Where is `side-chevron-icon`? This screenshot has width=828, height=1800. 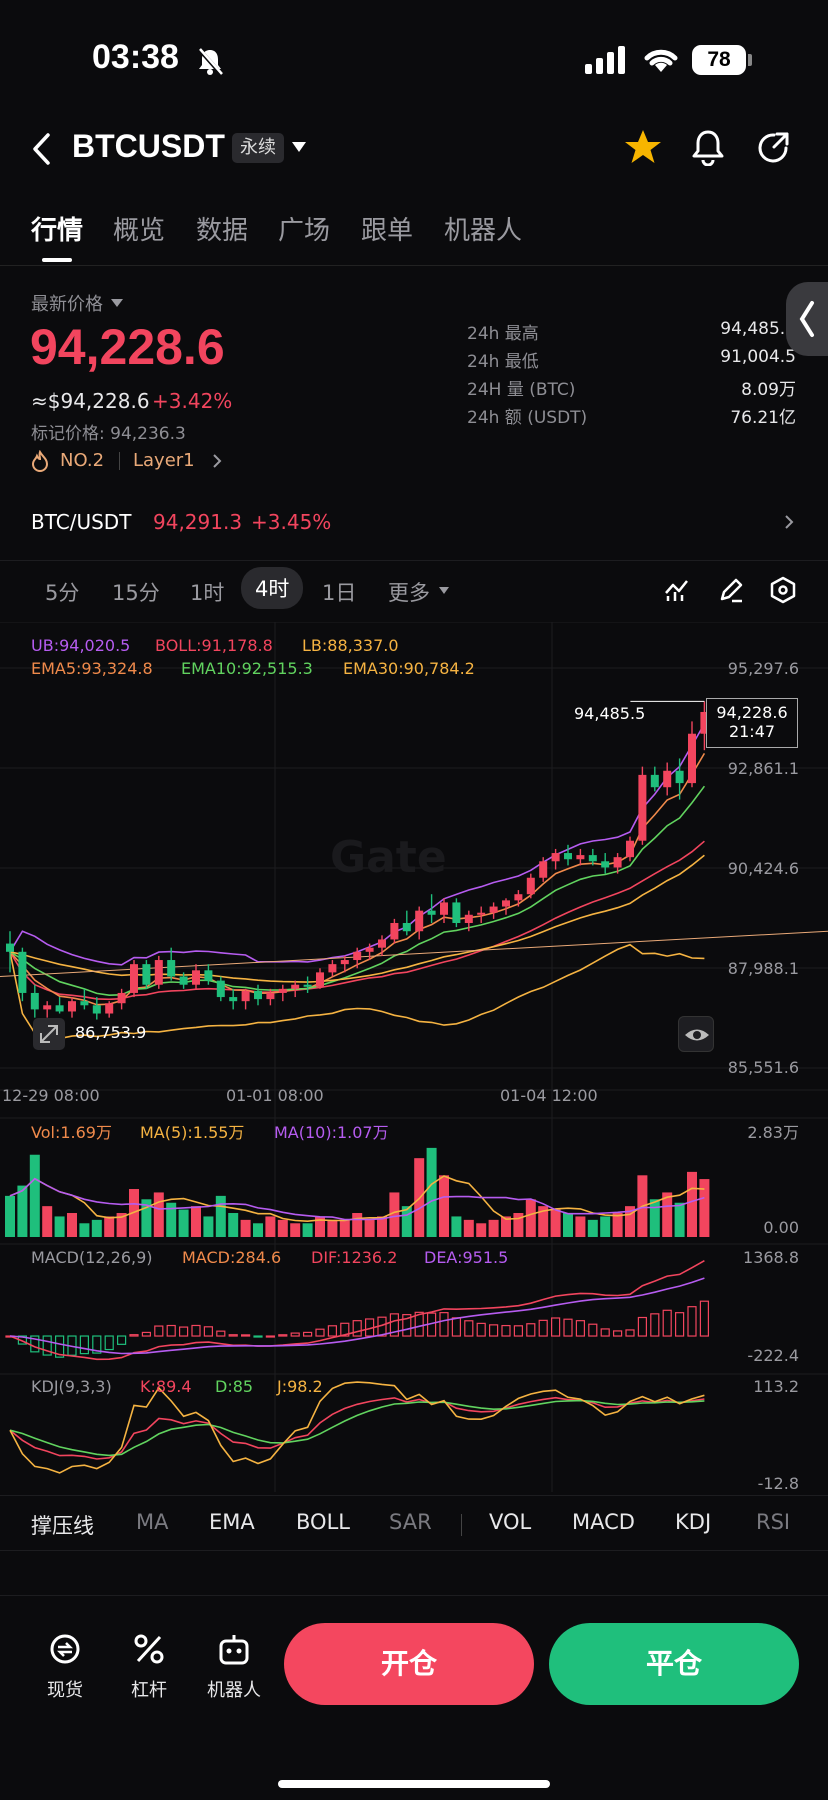 side-chevron-icon is located at coordinates (807, 319).